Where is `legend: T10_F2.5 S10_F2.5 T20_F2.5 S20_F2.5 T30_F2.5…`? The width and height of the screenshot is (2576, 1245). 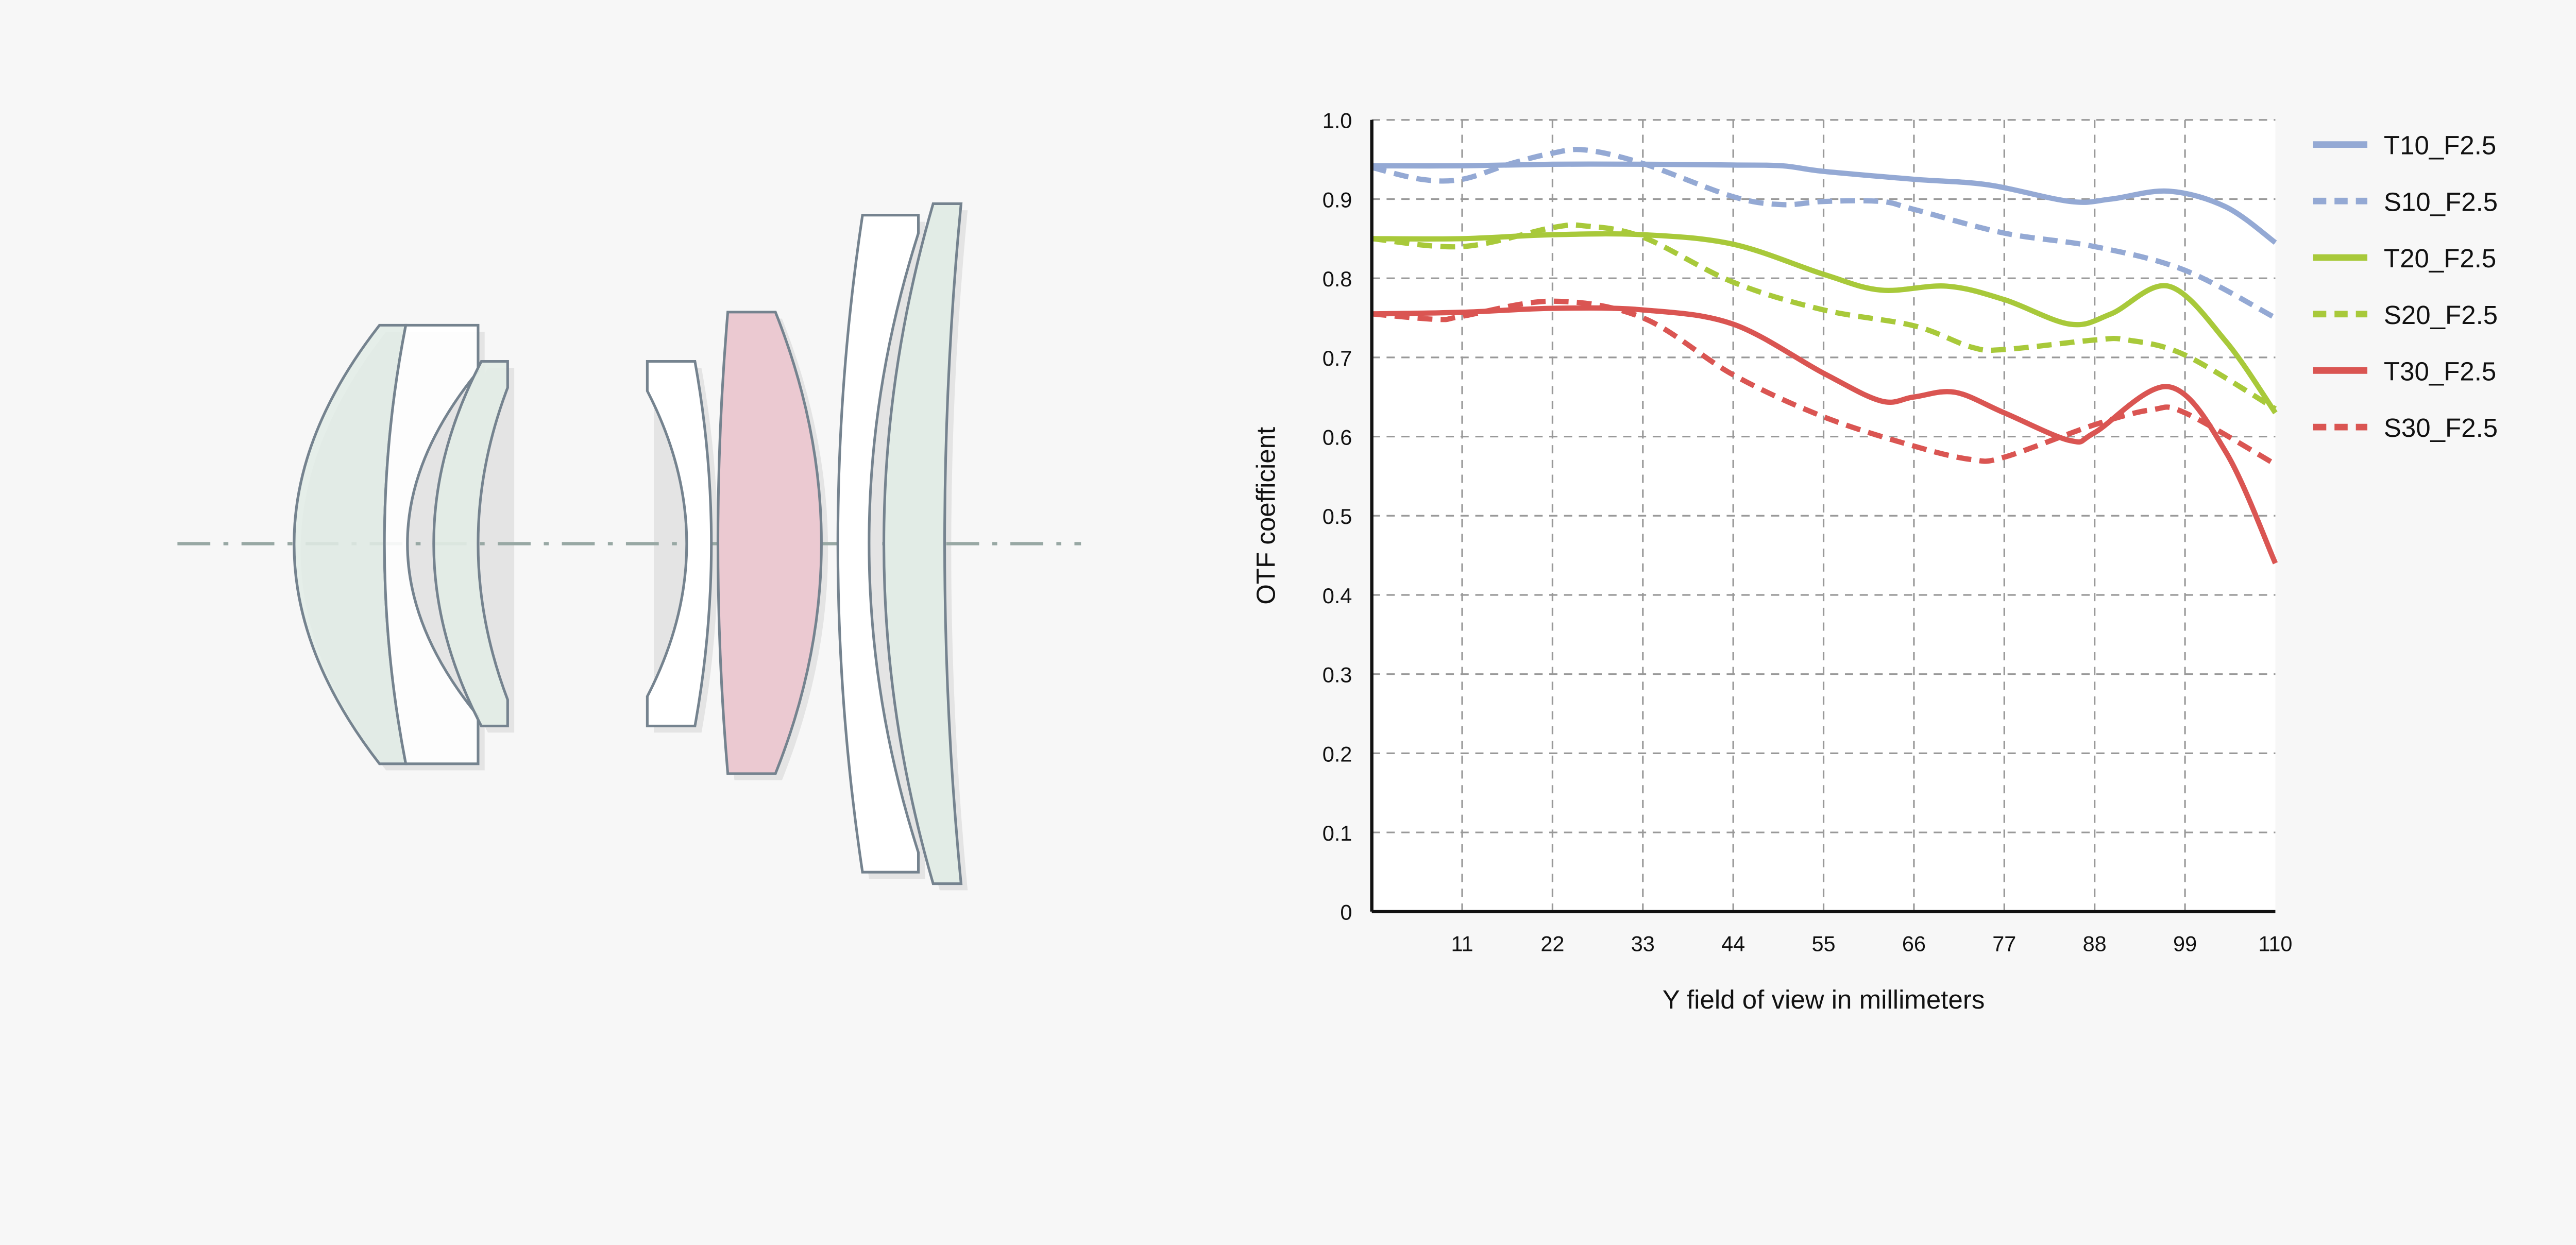 legend: T10_F2.5 S10_F2.5 T20_F2.5 S20_F2.5 T30_F2.5… is located at coordinates (2405, 286).